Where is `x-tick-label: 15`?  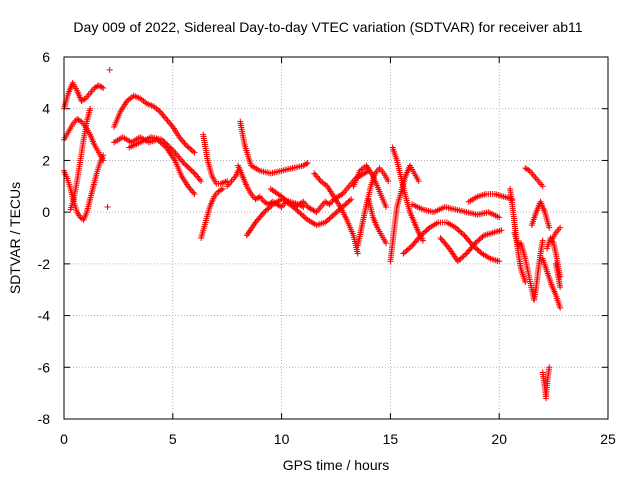 x-tick-label: 15 is located at coordinates (391, 439).